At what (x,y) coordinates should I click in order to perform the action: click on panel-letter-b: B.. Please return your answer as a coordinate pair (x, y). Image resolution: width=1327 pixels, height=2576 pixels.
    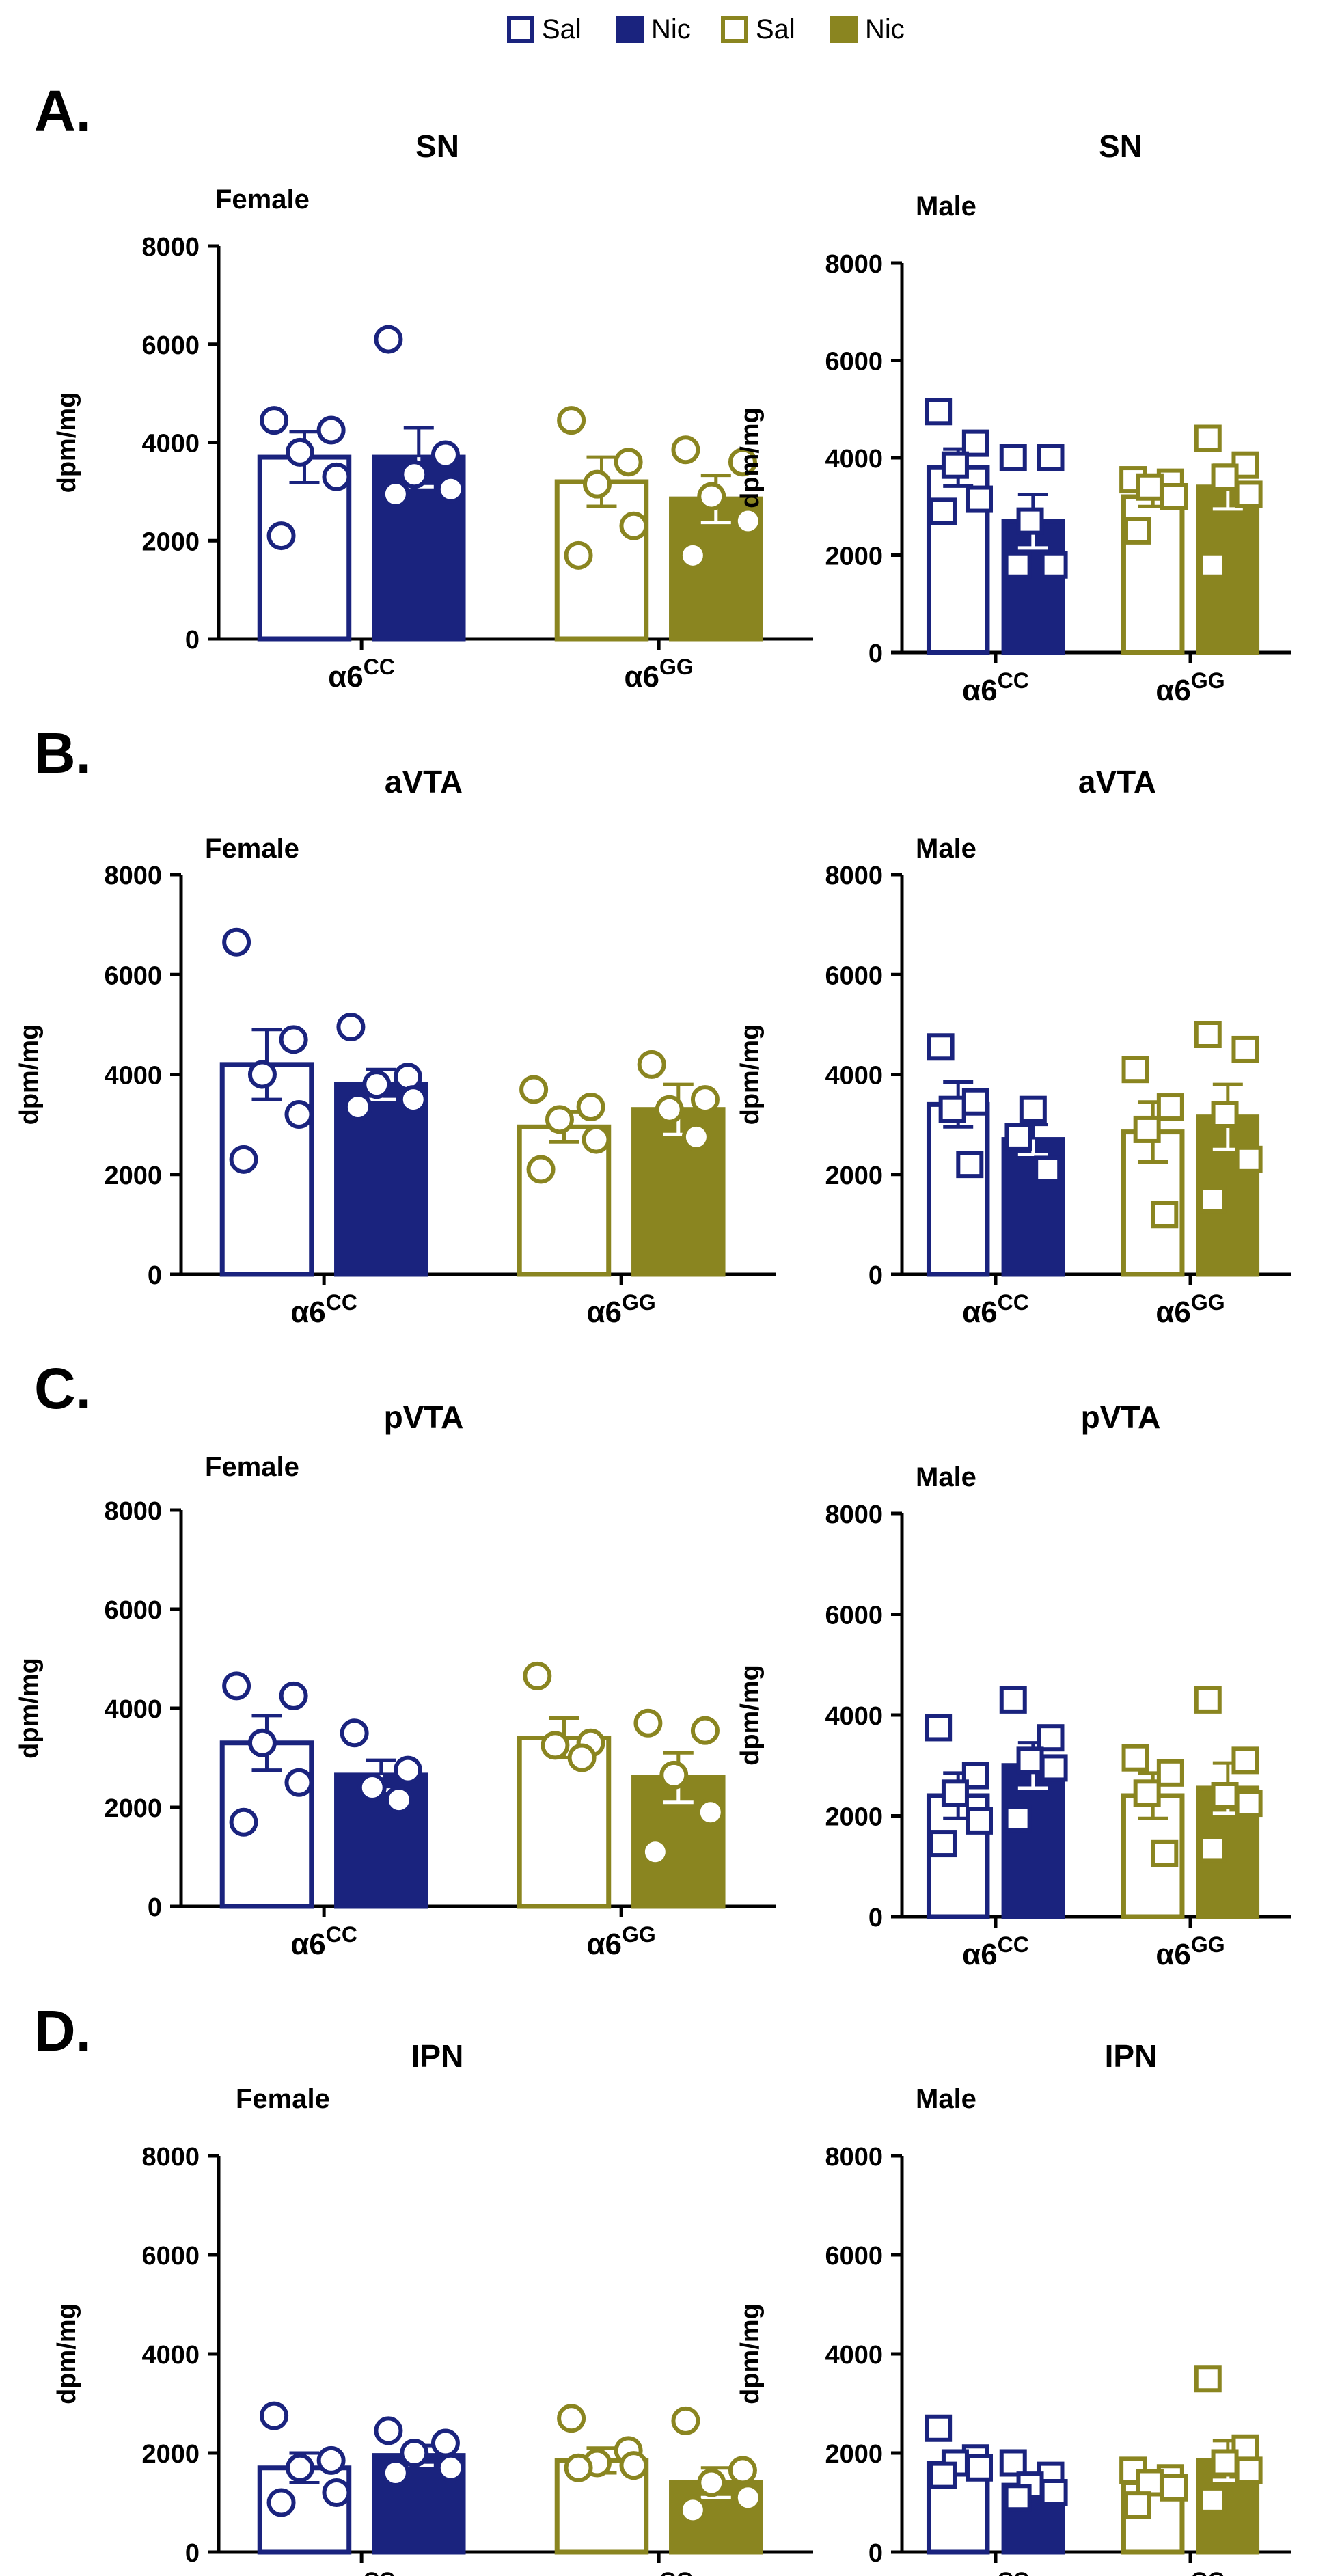
    Looking at the image, I should click on (63, 753).